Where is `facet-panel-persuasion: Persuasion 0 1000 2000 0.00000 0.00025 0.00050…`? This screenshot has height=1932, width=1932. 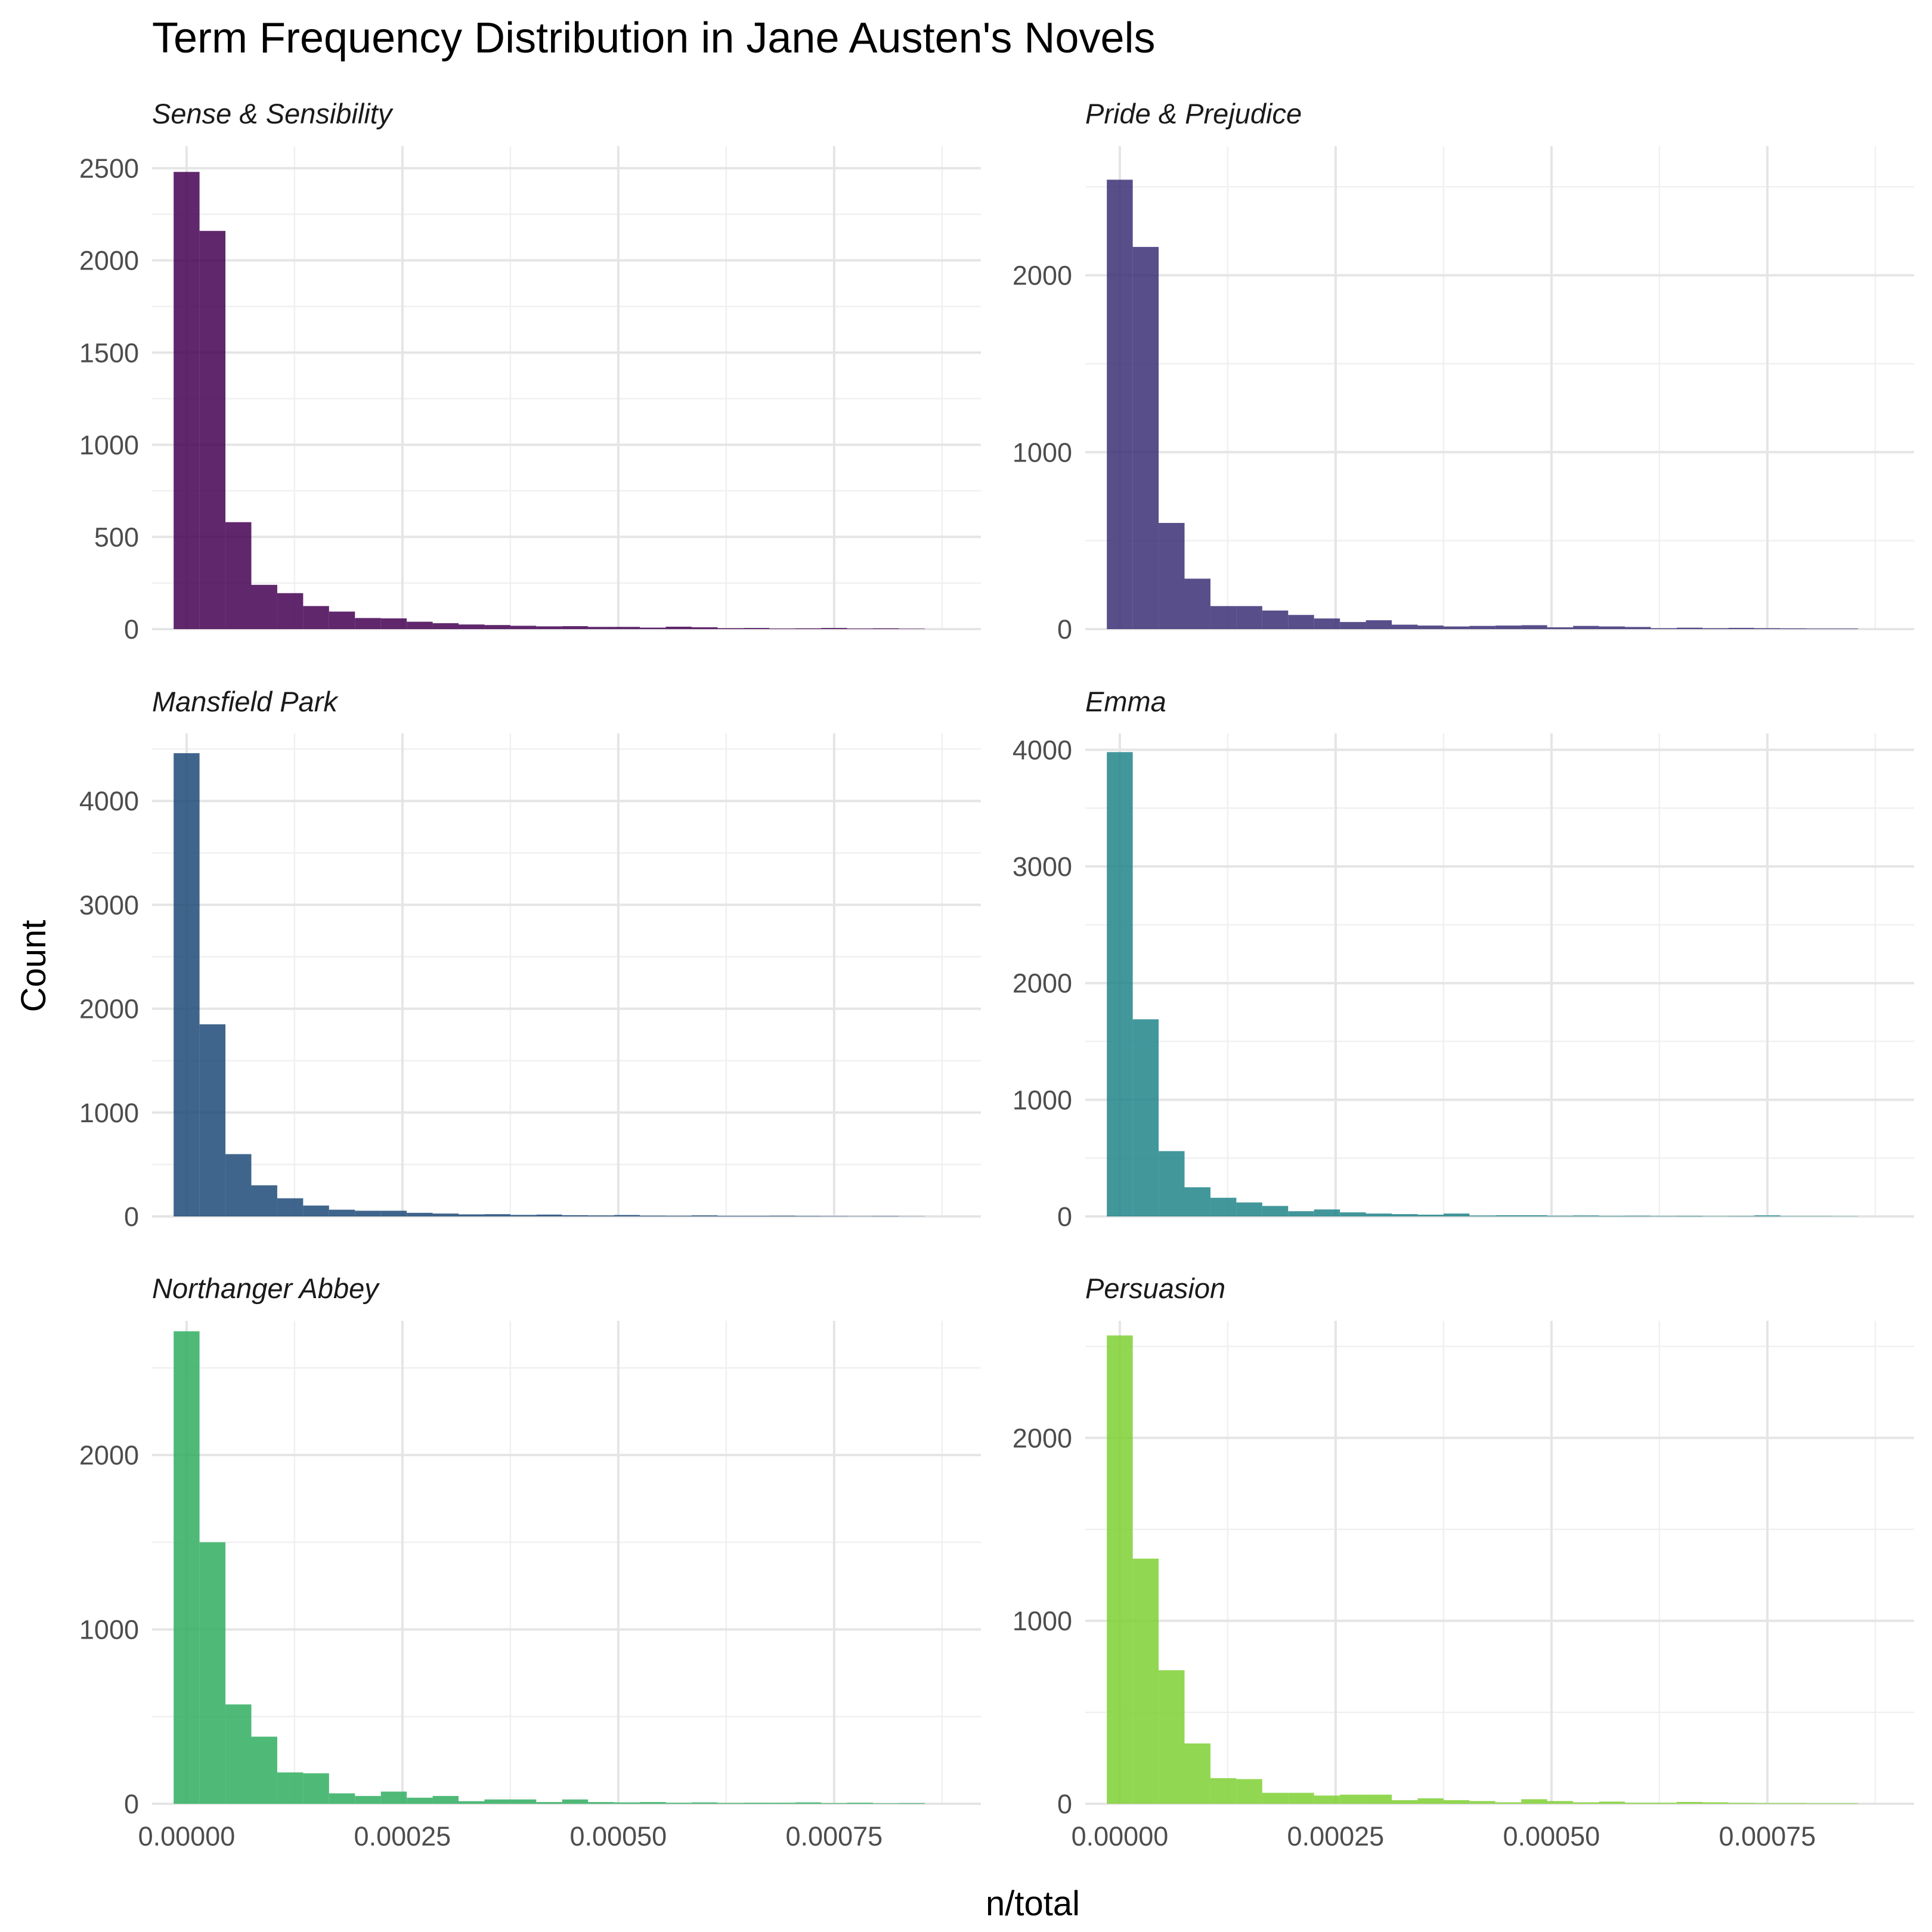
facet-panel-persuasion: Persuasion 0 1000 2000 0.00000 0.00025 0.00050… is located at coordinates (1463, 1562).